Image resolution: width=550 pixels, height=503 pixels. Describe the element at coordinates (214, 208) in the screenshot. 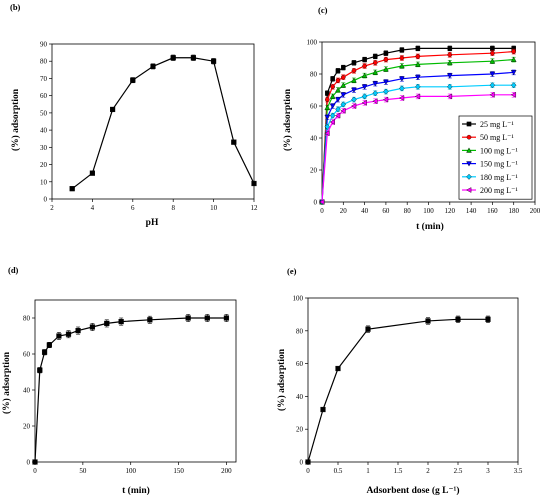

I see `x-tick-label: 10` at that location.